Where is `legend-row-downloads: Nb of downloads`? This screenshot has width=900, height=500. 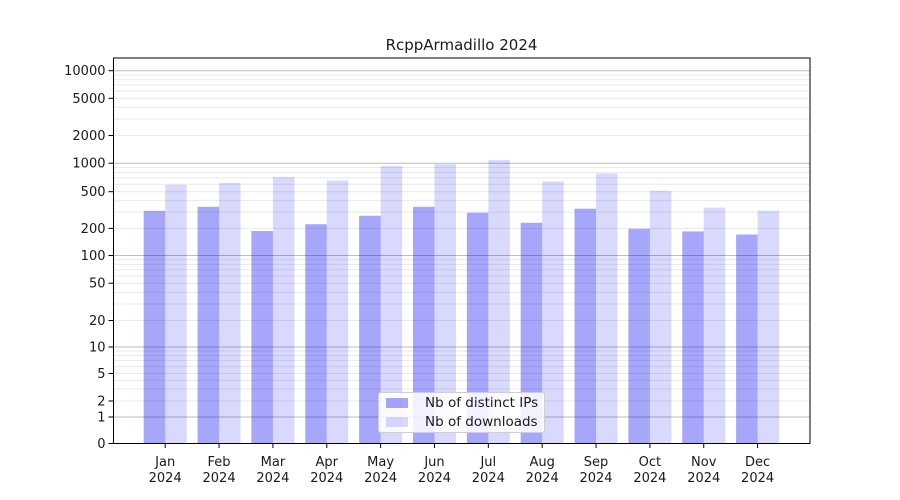 legend-row-downloads: Nb of downloads is located at coordinates (465, 422).